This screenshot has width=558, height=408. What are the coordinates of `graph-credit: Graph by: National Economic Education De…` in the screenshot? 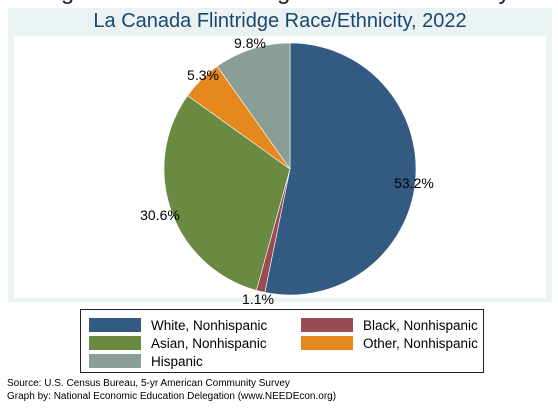 It's located at (172, 396).